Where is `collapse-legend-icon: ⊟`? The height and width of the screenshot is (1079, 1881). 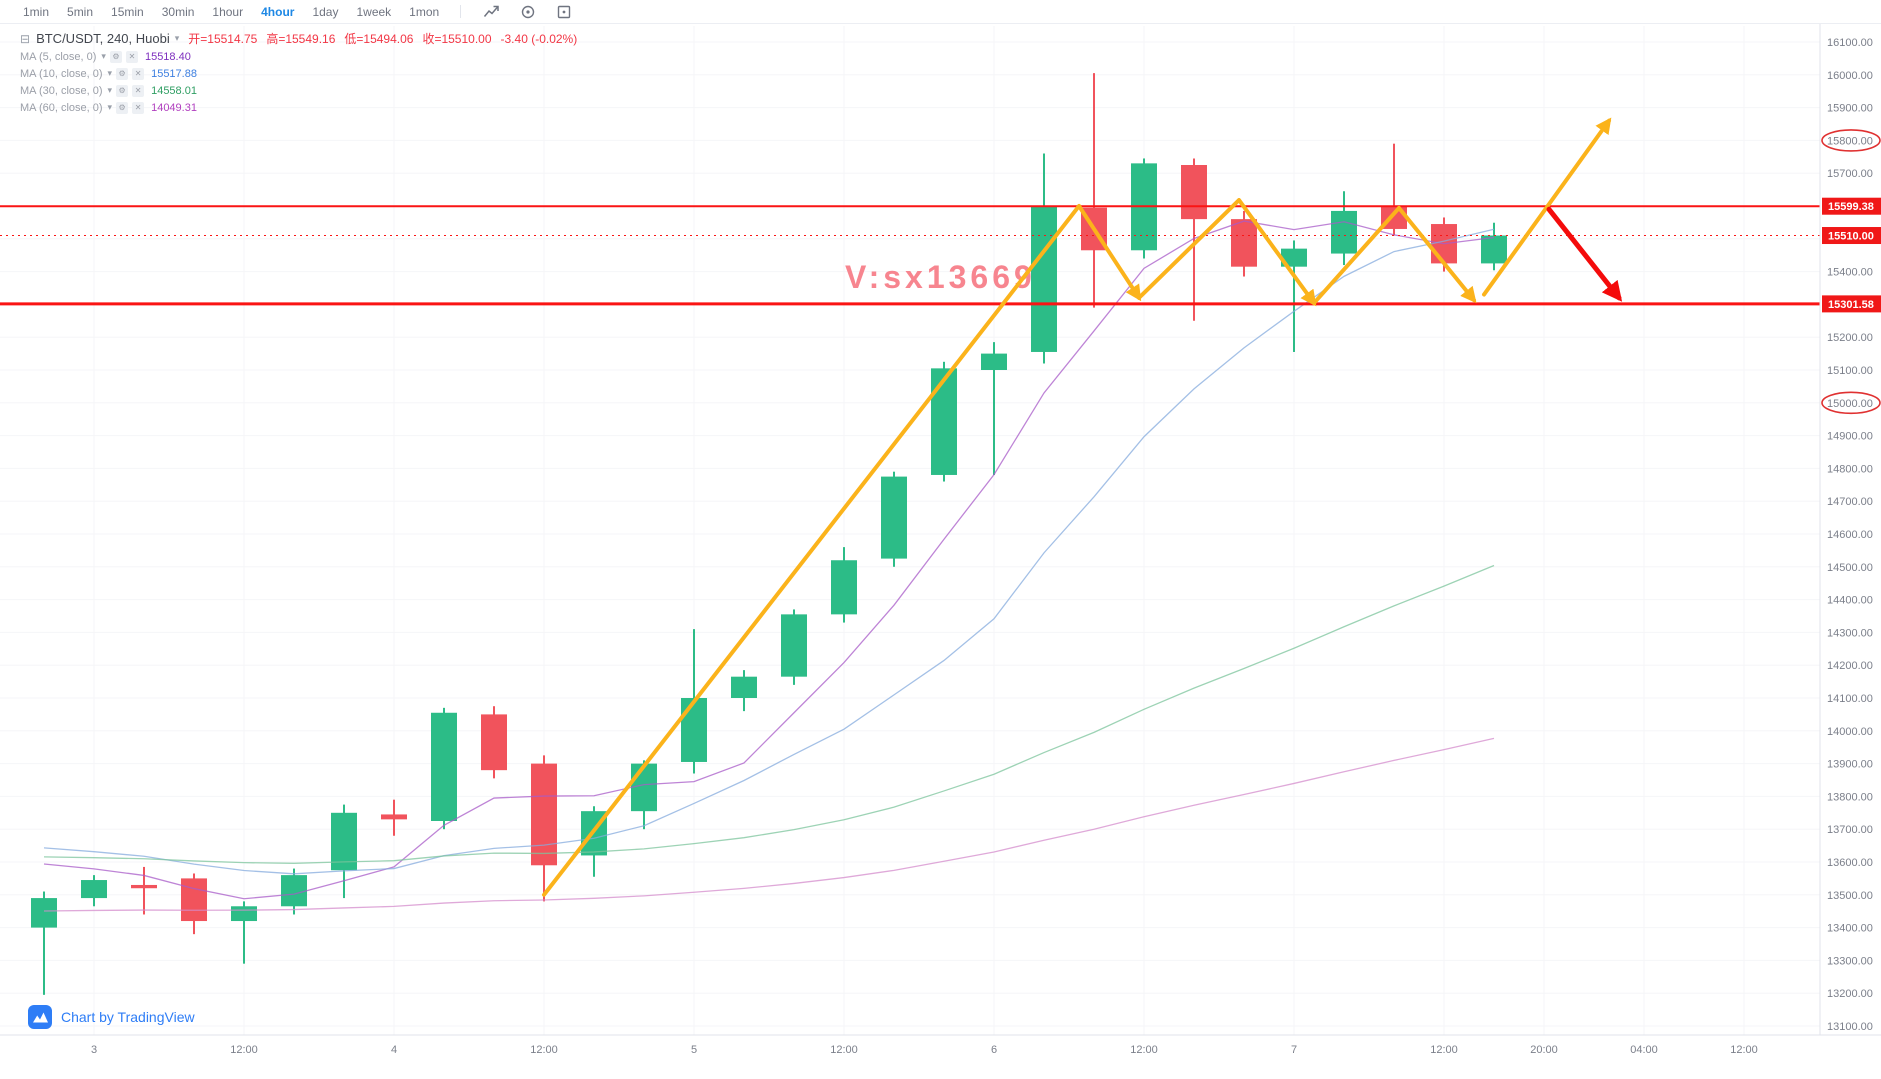 collapse-legend-icon: ⊟ is located at coordinates (25, 38).